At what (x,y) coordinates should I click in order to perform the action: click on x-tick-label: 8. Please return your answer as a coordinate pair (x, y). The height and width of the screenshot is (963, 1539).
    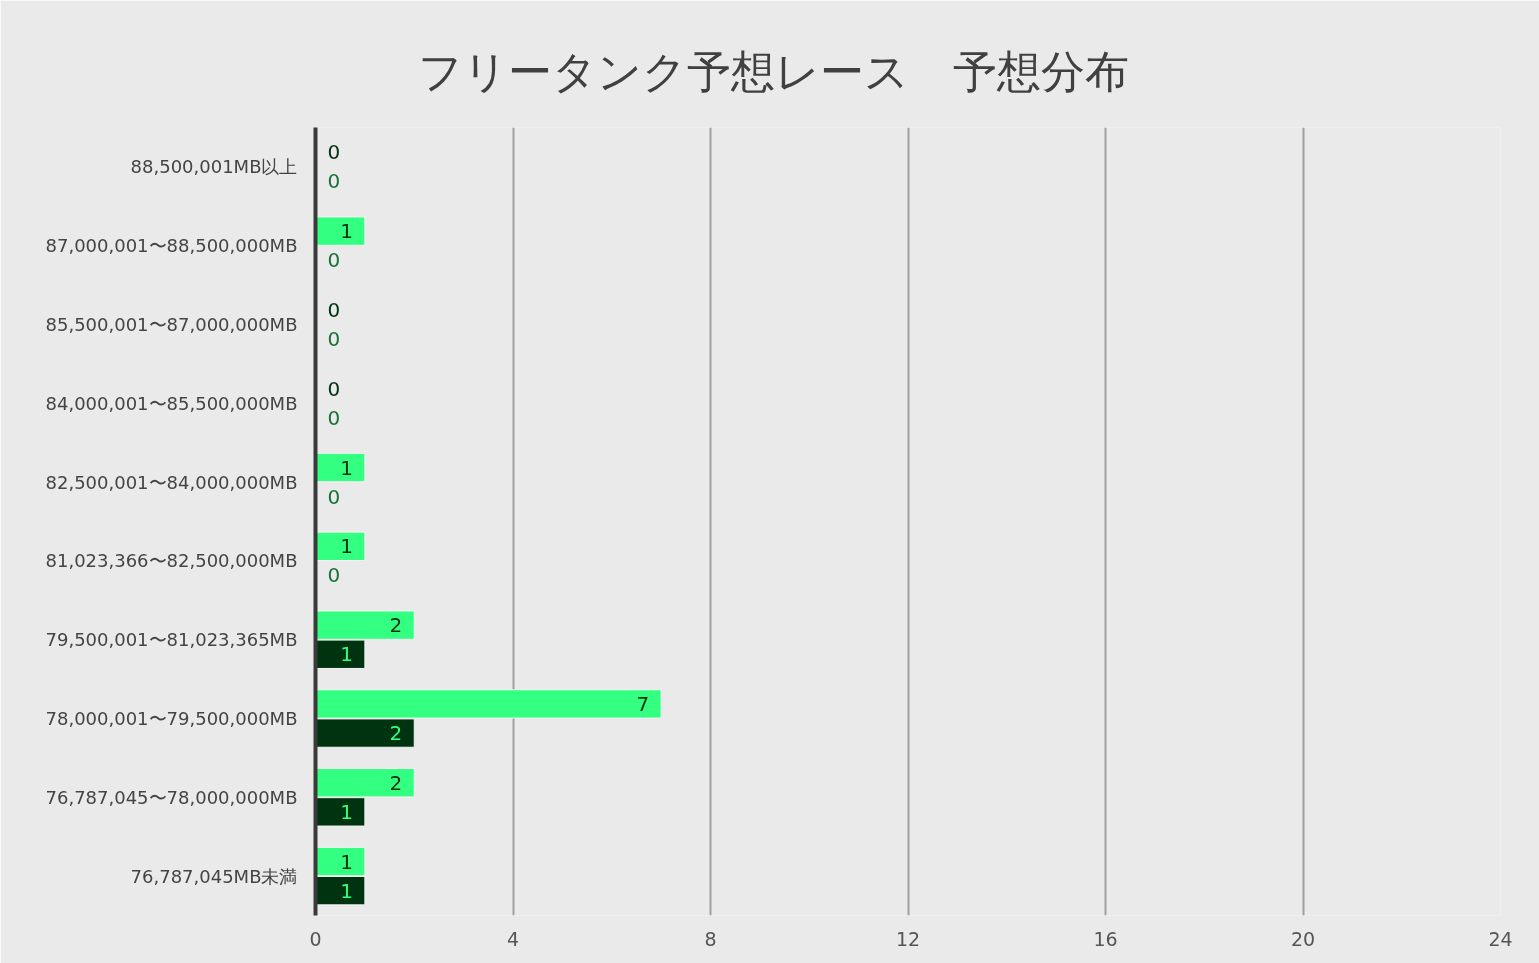
    Looking at the image, I should click on (710, 938).